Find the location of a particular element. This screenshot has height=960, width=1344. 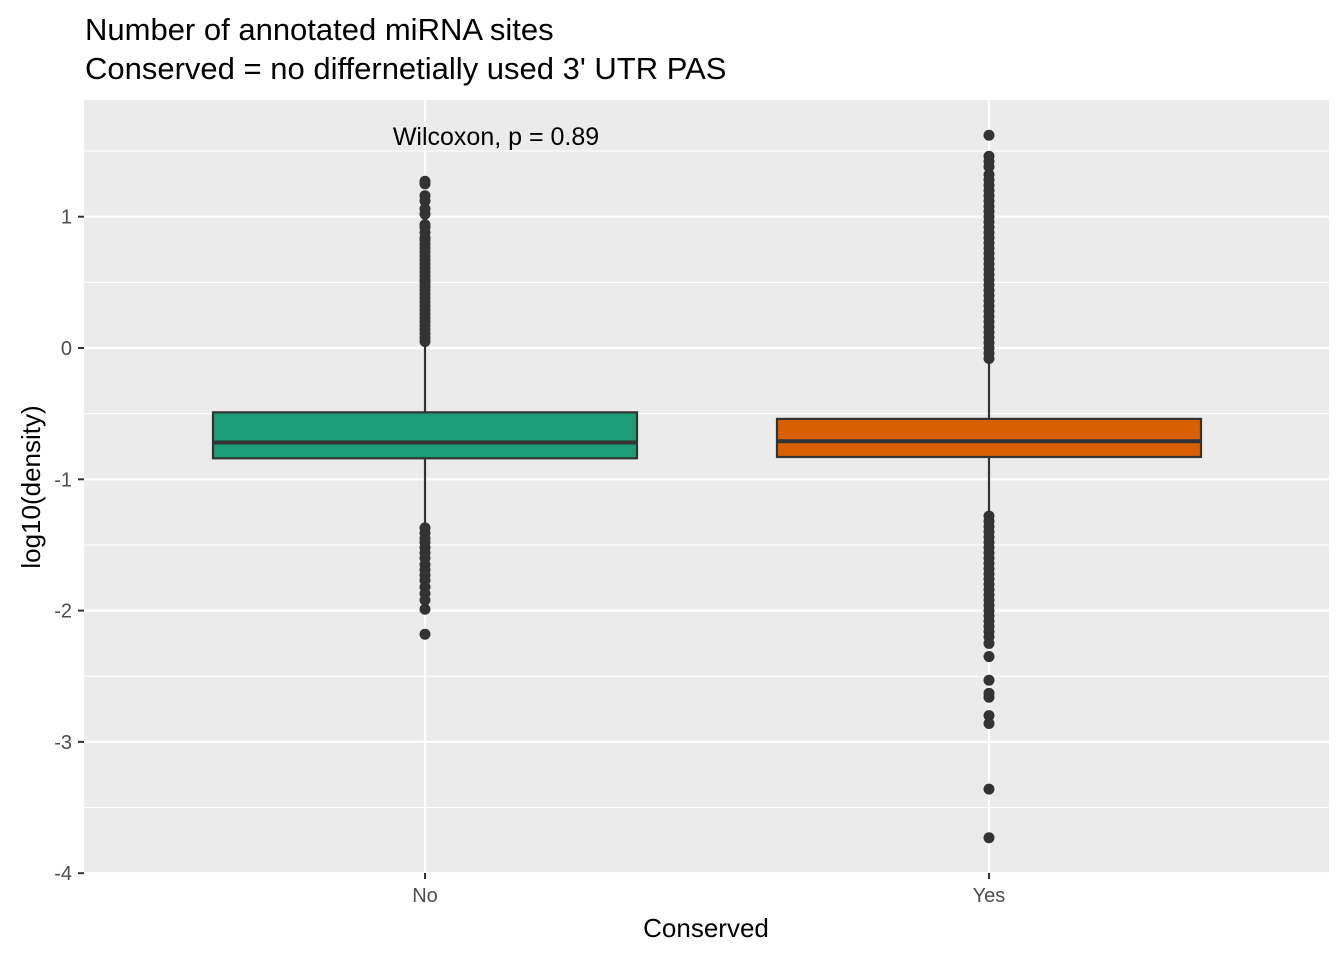

x-tick-label: Yes is located at coordinates (989, 896).